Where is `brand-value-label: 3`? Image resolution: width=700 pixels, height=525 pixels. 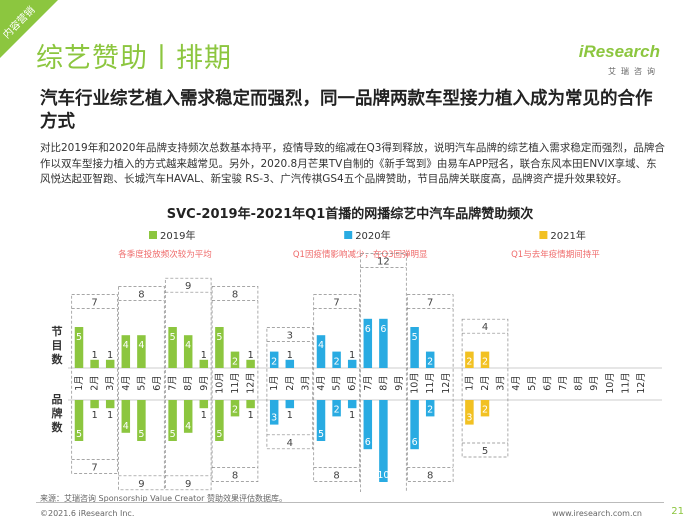 brand-value-label: 3 is located at coordinates (469, 418).